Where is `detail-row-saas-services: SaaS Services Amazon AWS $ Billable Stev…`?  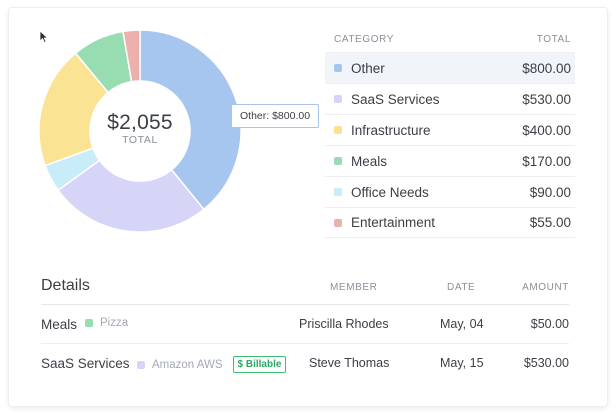 detail-row-saas-services: SaaS Services Amazon AWS $ Billable Stev… is located at coordinates (305, 363).